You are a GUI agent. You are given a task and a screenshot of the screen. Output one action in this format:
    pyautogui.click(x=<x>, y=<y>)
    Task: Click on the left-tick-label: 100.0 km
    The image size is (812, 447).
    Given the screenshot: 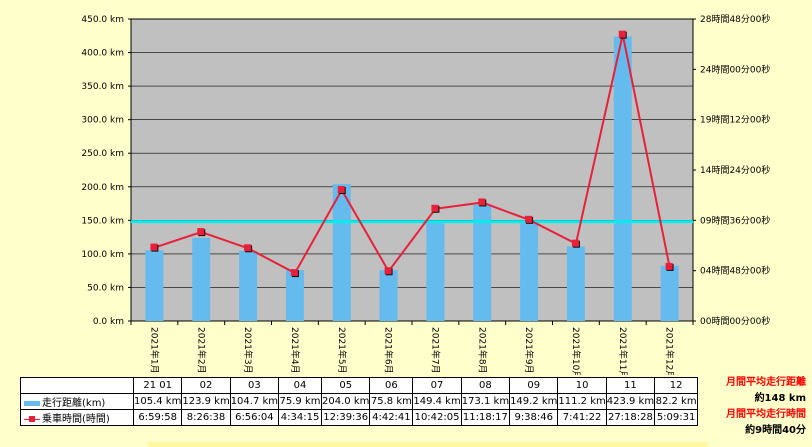 What is the action you would take?
    pyautogui.click(x=102, y=255)
    